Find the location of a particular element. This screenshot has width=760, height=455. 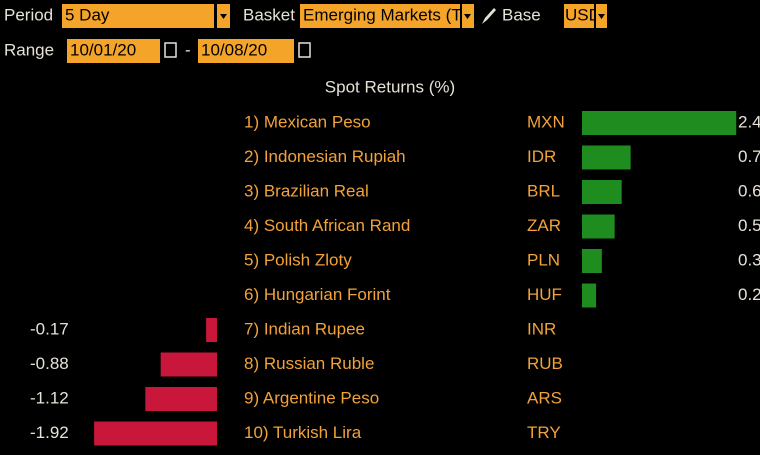

base-field is located at coordinates (579, 16).